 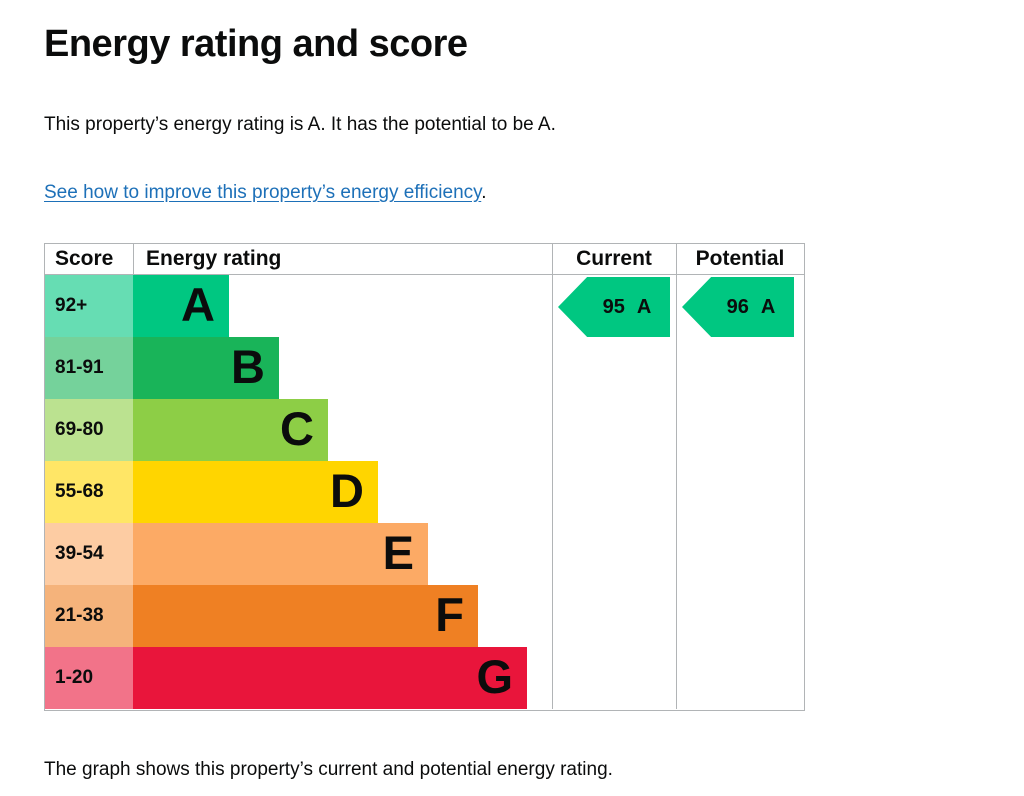 I want to click on potential-score-value: 96, so click(x=737, y=306).